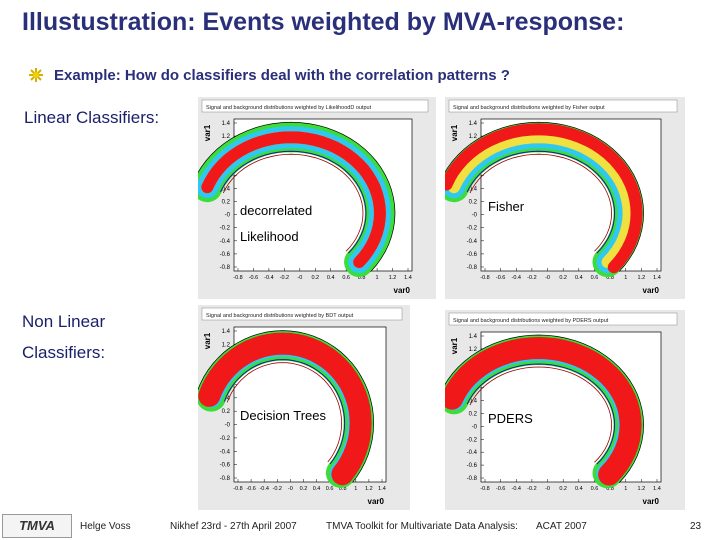  Describe the element at coordinates (269, 236) in the screenshot. I see `method-label: Likelihood` at that location.